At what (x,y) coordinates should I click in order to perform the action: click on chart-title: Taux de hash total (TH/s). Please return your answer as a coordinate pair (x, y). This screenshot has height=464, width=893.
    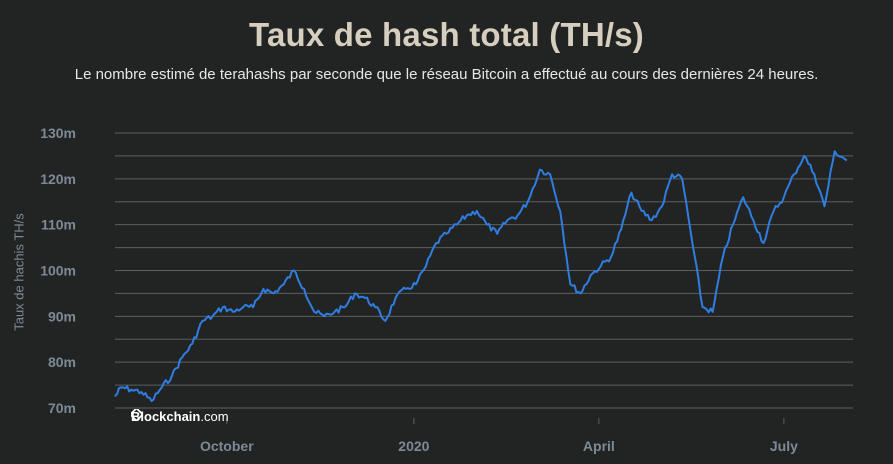
    Looking at the image, I should click on (446, 34).